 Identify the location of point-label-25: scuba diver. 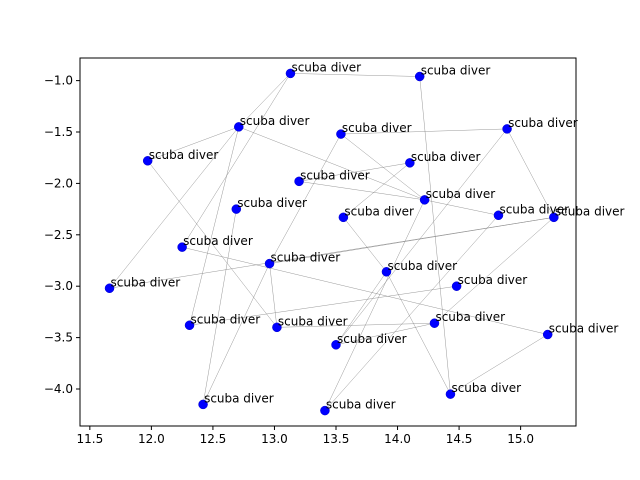
(361, 405).